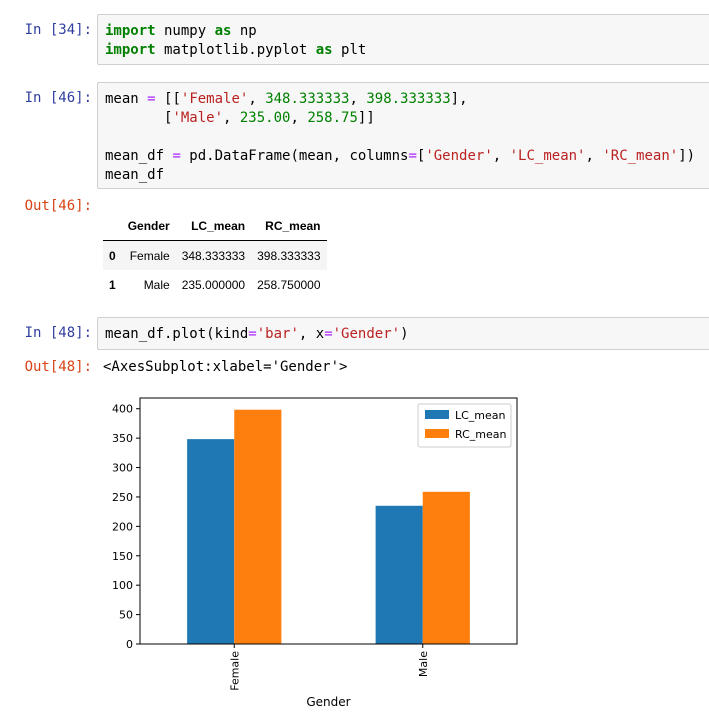 The image size is (709, 723). I want to click on y-tick-label: 100, so click(122, 585).